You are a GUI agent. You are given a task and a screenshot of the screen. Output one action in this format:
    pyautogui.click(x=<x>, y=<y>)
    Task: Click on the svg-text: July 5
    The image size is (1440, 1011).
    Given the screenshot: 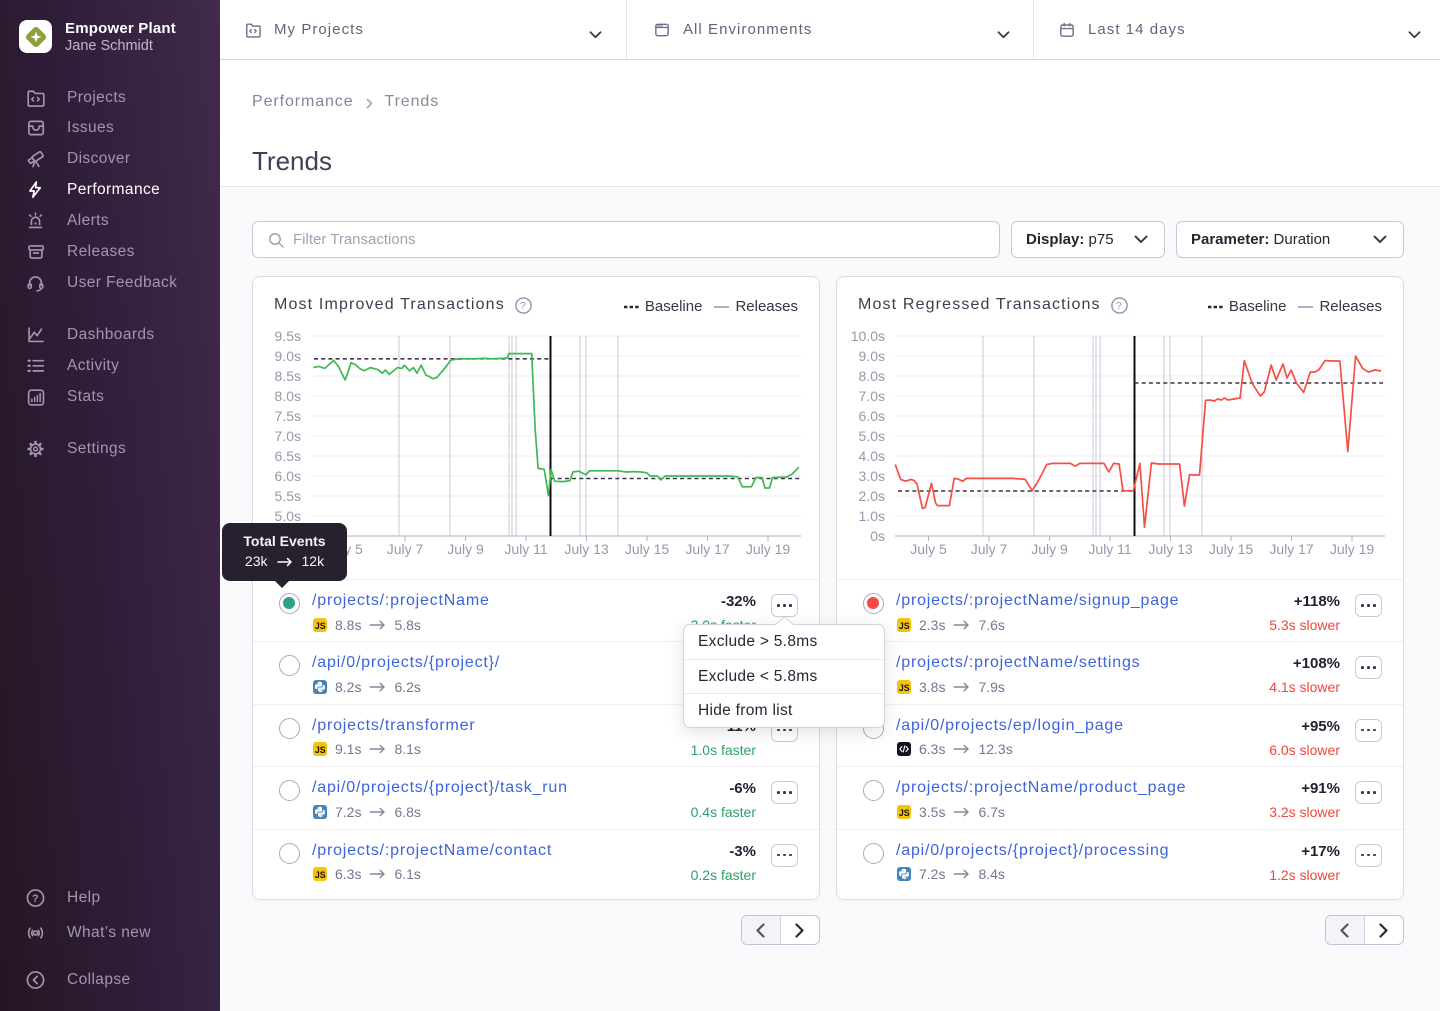 What is the action you would take?
    pyautogui.click(x=928, y=549)
    